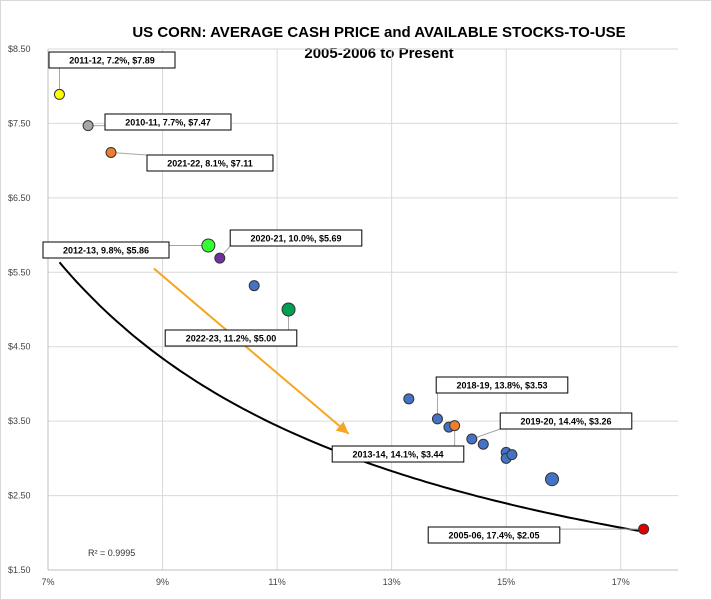 Image resolution: width=712 pixels, height=600 pixels. I want to click on callout-label: 2005-06, 17.4%, $2.05, so click(493, 536).